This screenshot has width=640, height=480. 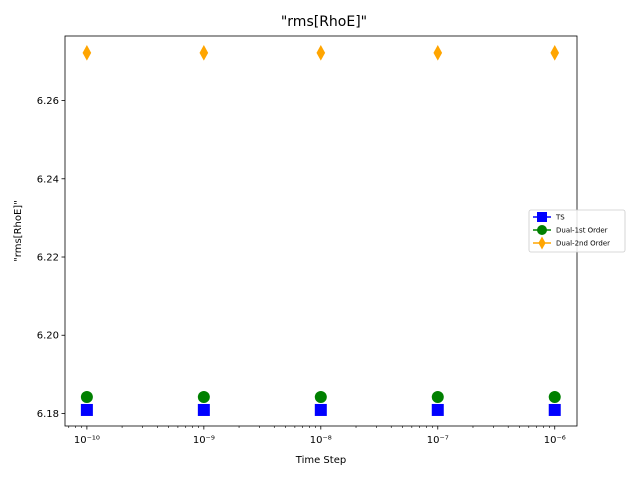 What do you see at coordinates (204, 440) in the screenshot?
I see `x-tick-label: 10⁻⁹` at bounding box center [204, 440].